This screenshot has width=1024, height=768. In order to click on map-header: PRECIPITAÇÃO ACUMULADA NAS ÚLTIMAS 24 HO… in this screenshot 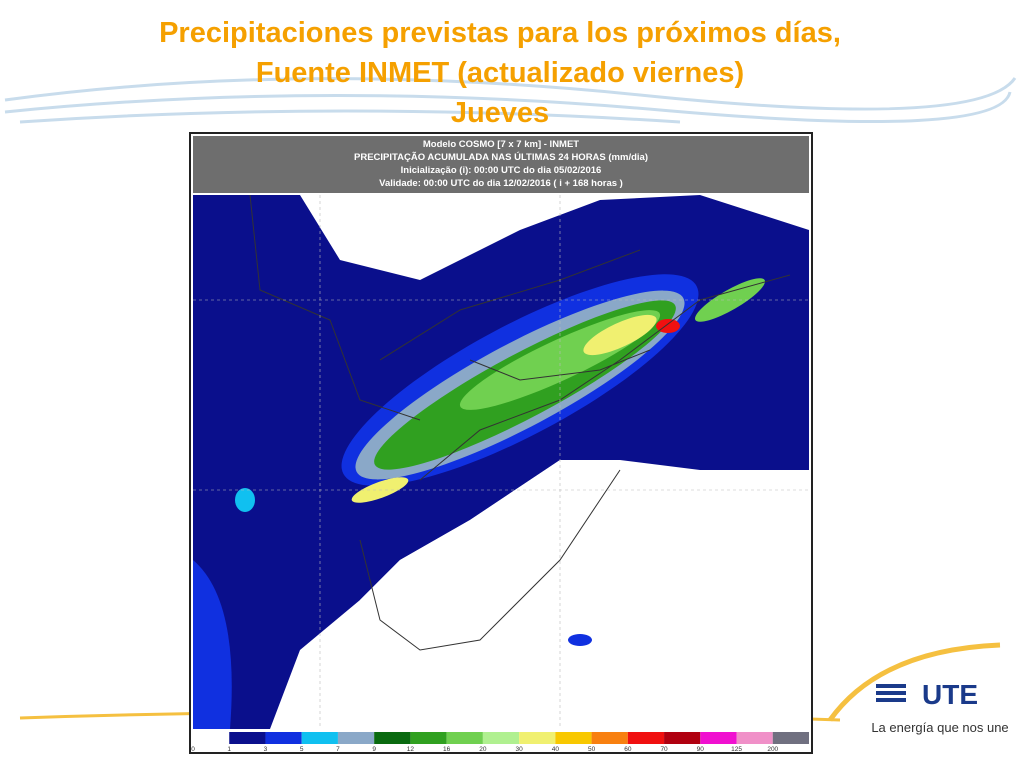, I will do `click(501, 157)`.